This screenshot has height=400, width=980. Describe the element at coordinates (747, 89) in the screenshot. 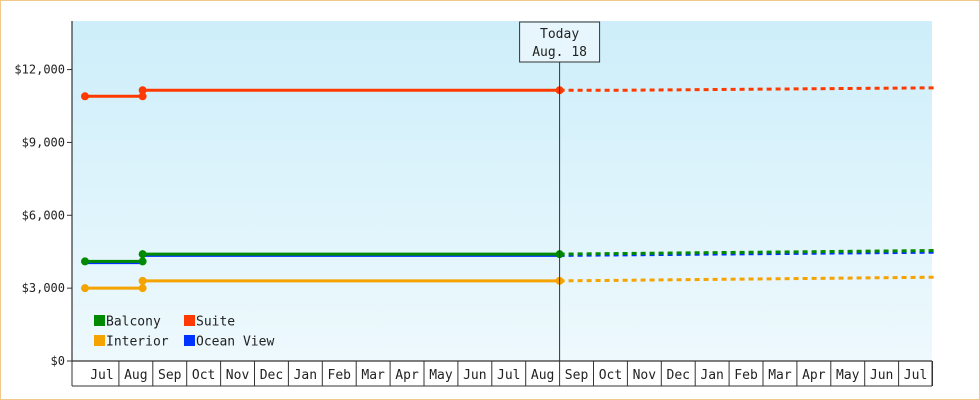

I see `suite-projected-line` at that location.